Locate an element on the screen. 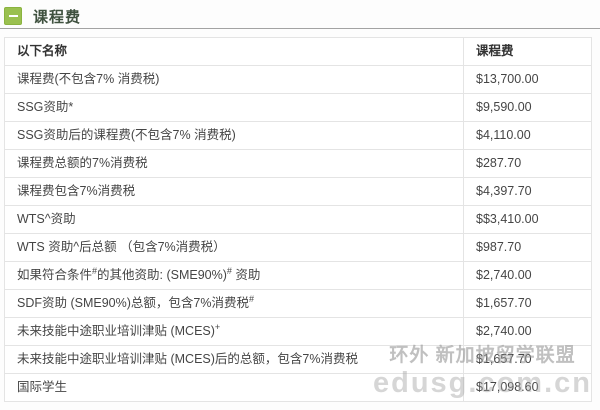  table-row: SSG资助* $9,590.00 is located at coordinates (298, 107).